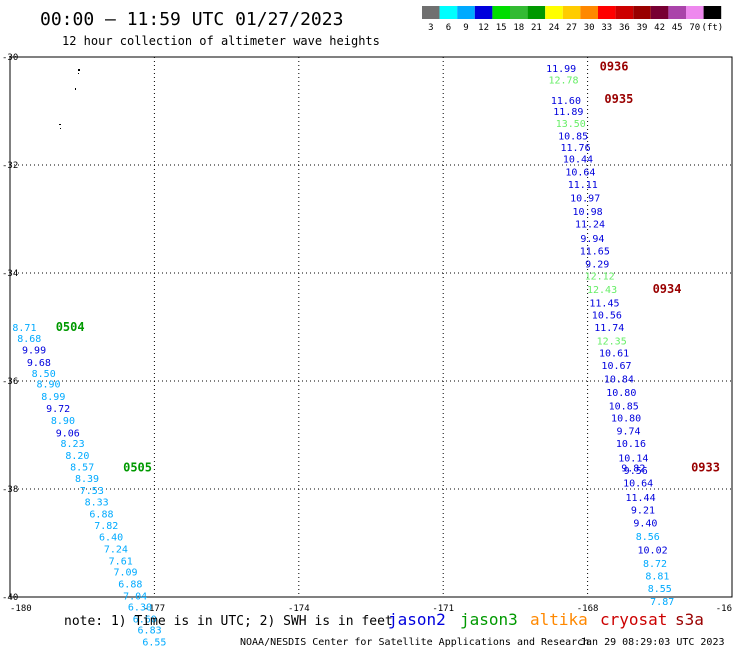 The image size is (740, 650). I want to click on wave-height-label: 6.55, so click(154, 642).